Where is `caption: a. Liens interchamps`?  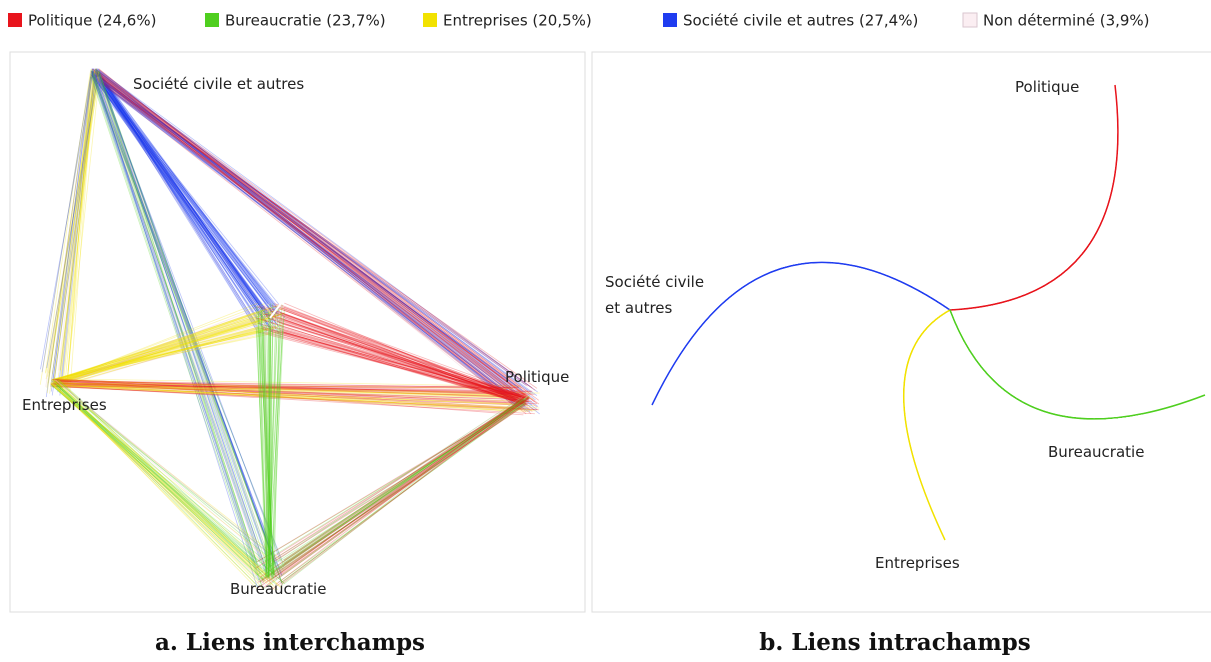 caption: a. Liens interchamps is located at coordinates (290, 642).